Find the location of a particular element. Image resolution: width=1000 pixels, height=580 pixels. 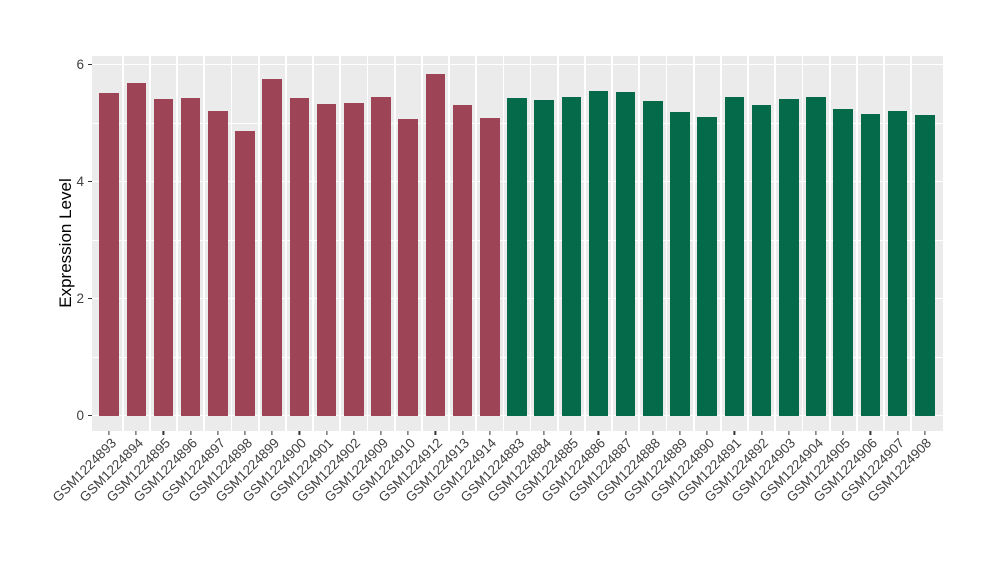

bar-GSM1224903 is located at coordinates (789, 257).